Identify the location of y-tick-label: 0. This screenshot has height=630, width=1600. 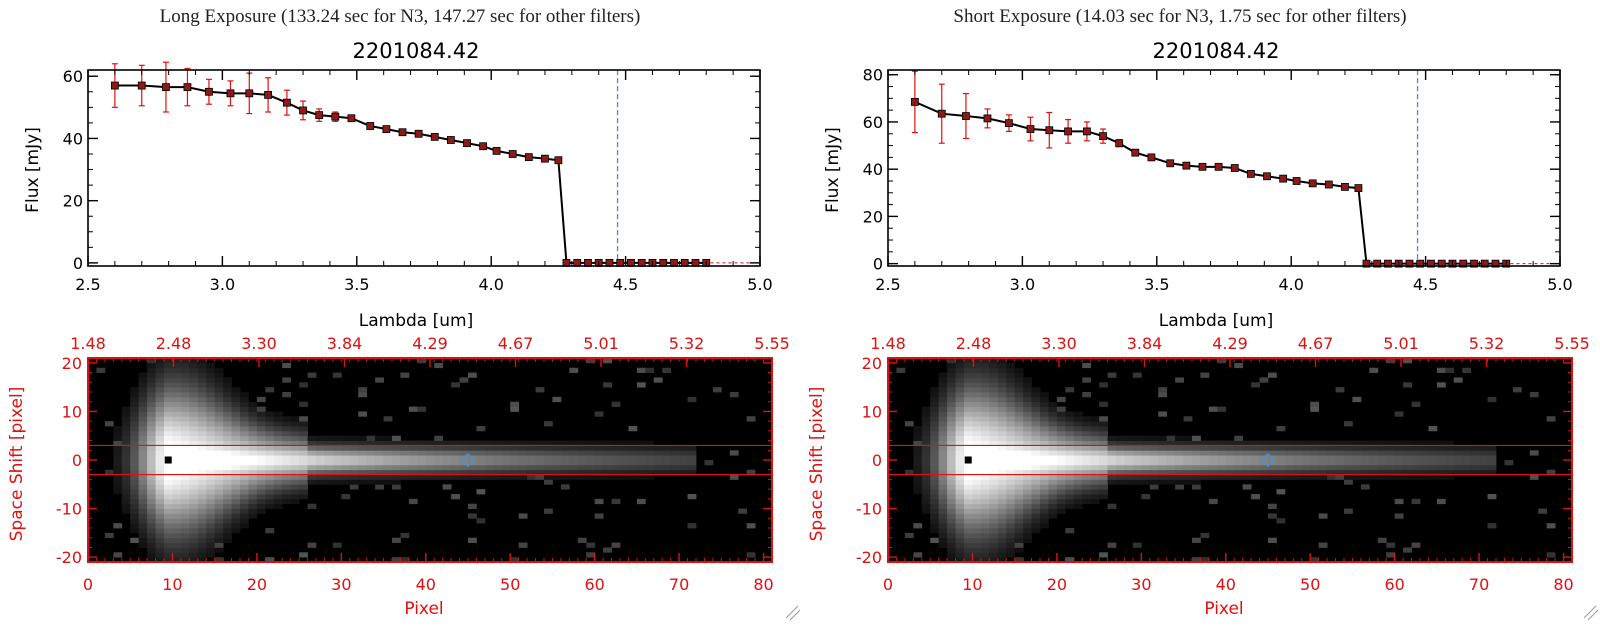
(78, 263).